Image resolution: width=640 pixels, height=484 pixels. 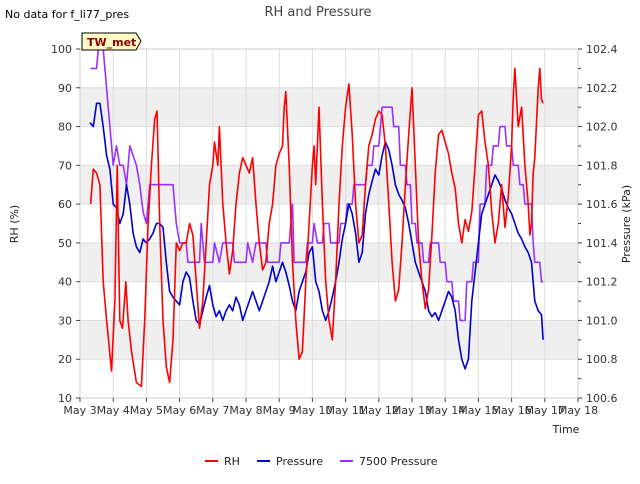 I want to click on y-right-tick-label: 100.6, so click(x=602, y=398).